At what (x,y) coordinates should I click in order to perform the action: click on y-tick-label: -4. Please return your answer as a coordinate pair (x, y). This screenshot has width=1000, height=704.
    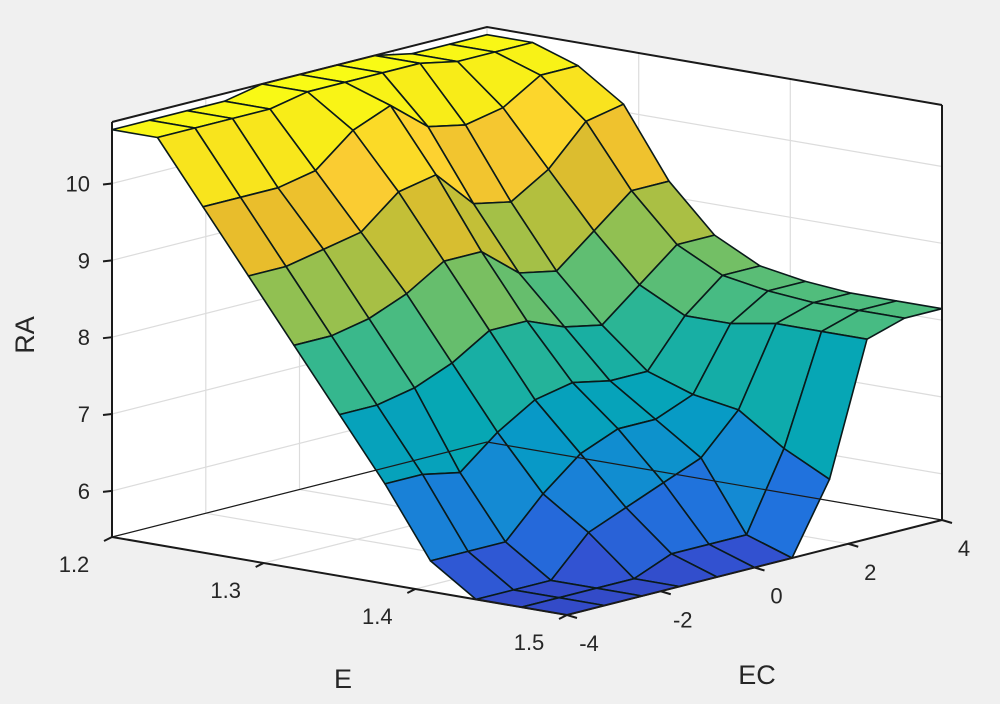
    Looking at the image, I should click on (589, 643).